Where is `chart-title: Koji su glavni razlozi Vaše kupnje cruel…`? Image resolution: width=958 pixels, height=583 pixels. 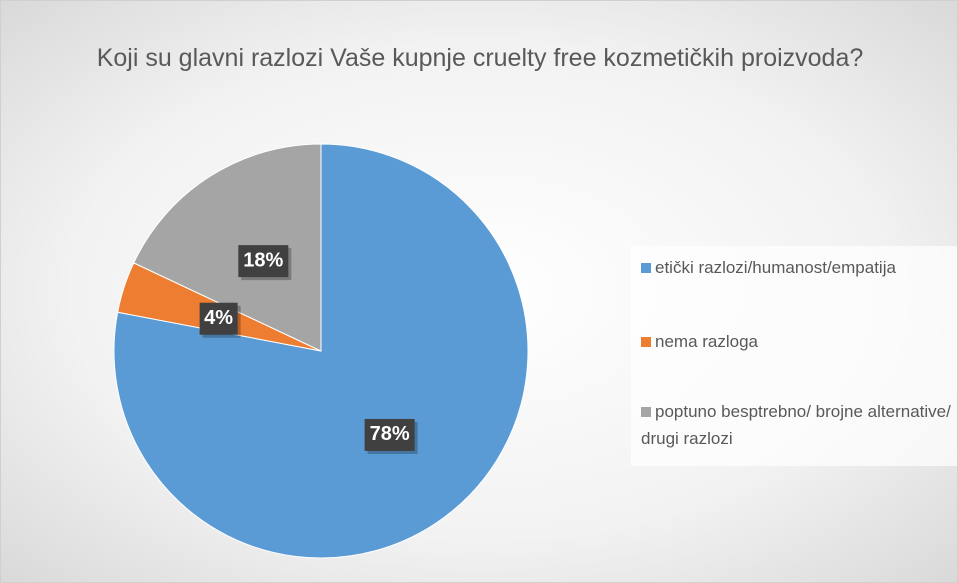
chart-title: Koji su glavni razlozi Vaše kupnje cruel… is located at coordinates (480, 58).